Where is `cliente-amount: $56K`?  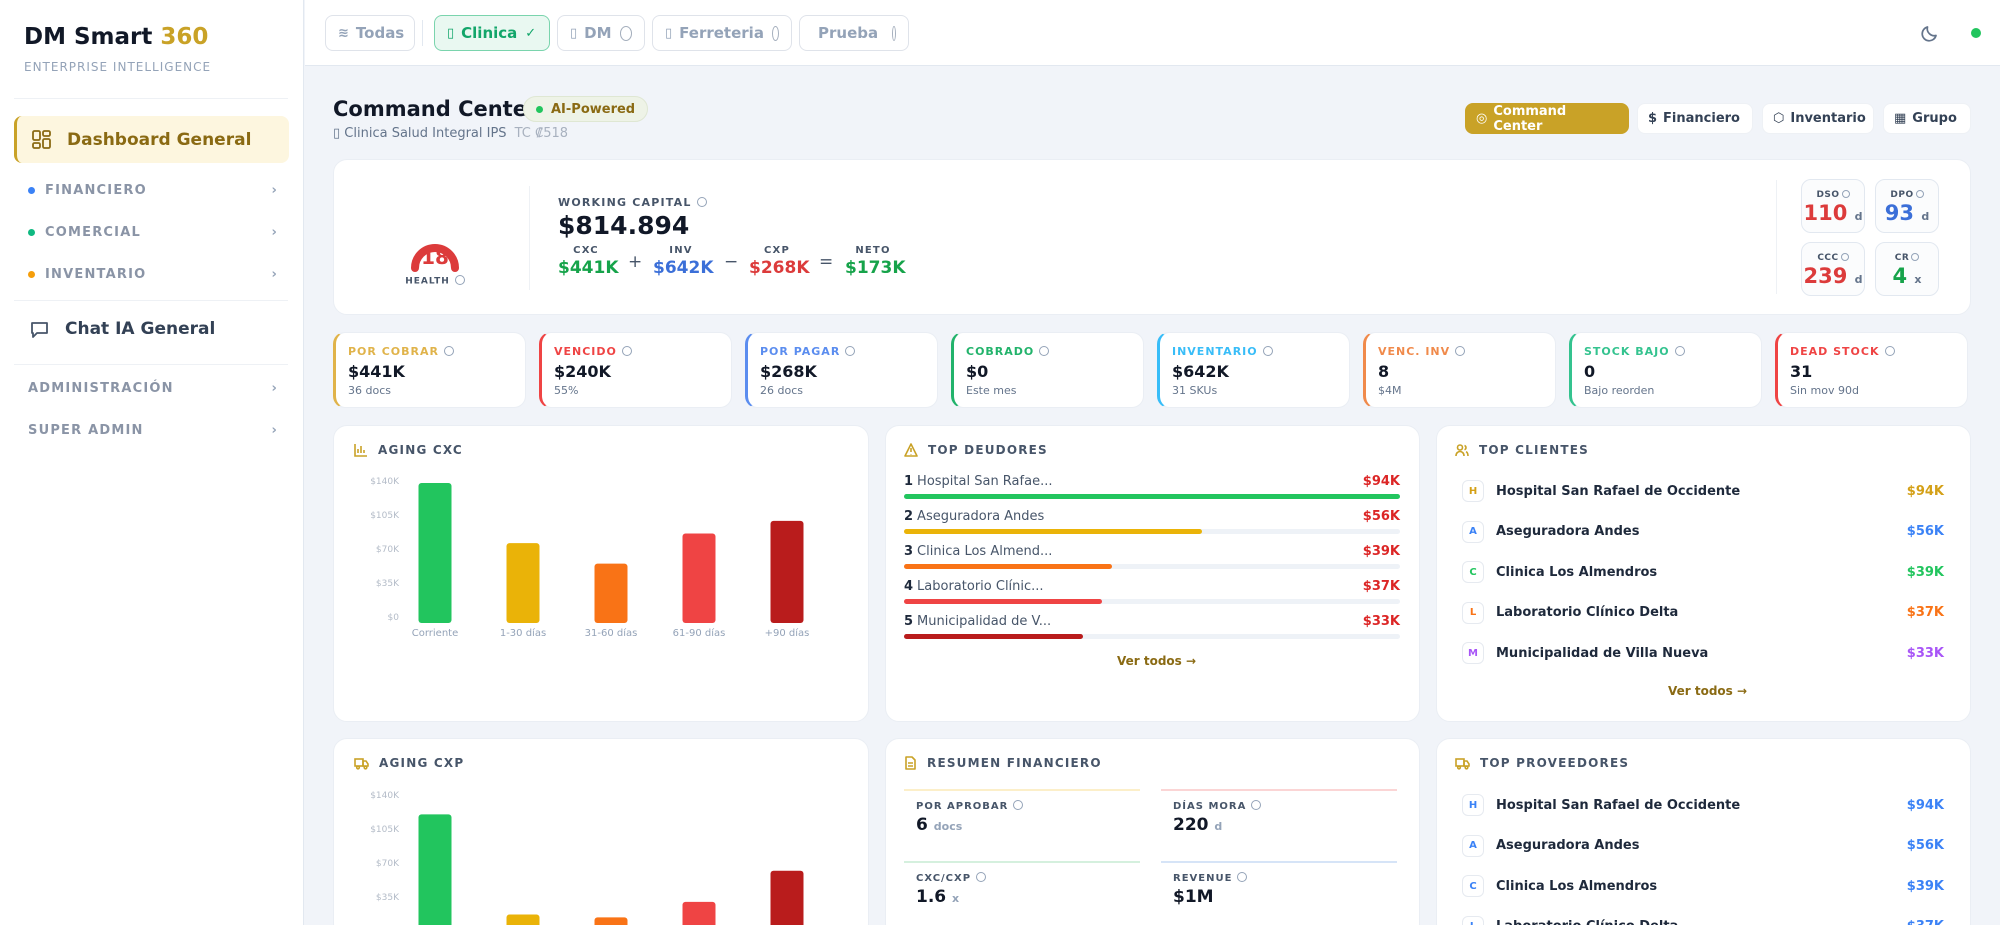
cliente-amount: $56K is located at coordinates (1925, 531).